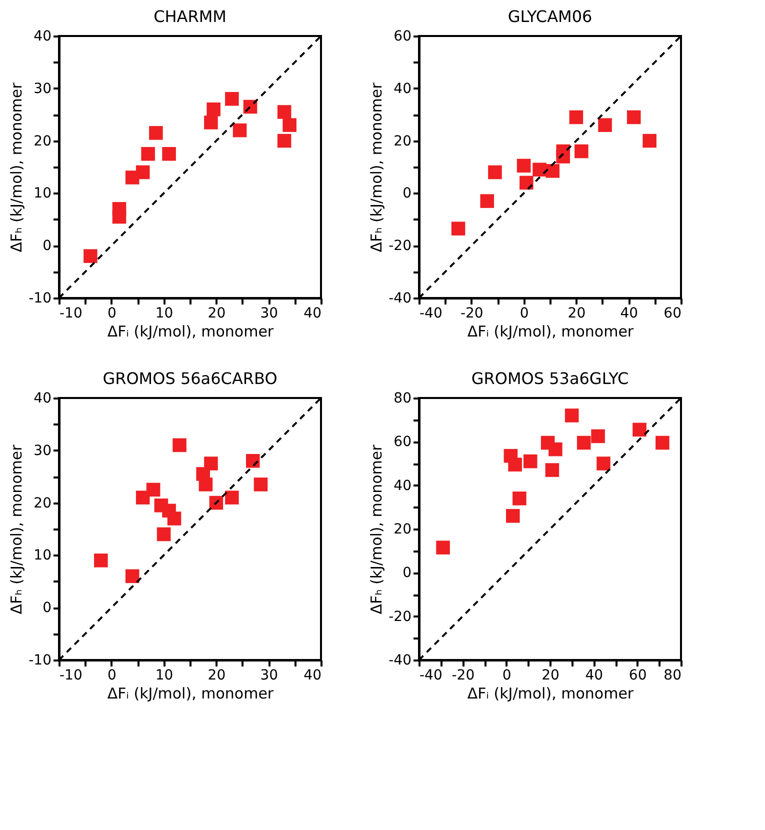  I want to click on chart-title: GLYCAM06, so click(550, 16).